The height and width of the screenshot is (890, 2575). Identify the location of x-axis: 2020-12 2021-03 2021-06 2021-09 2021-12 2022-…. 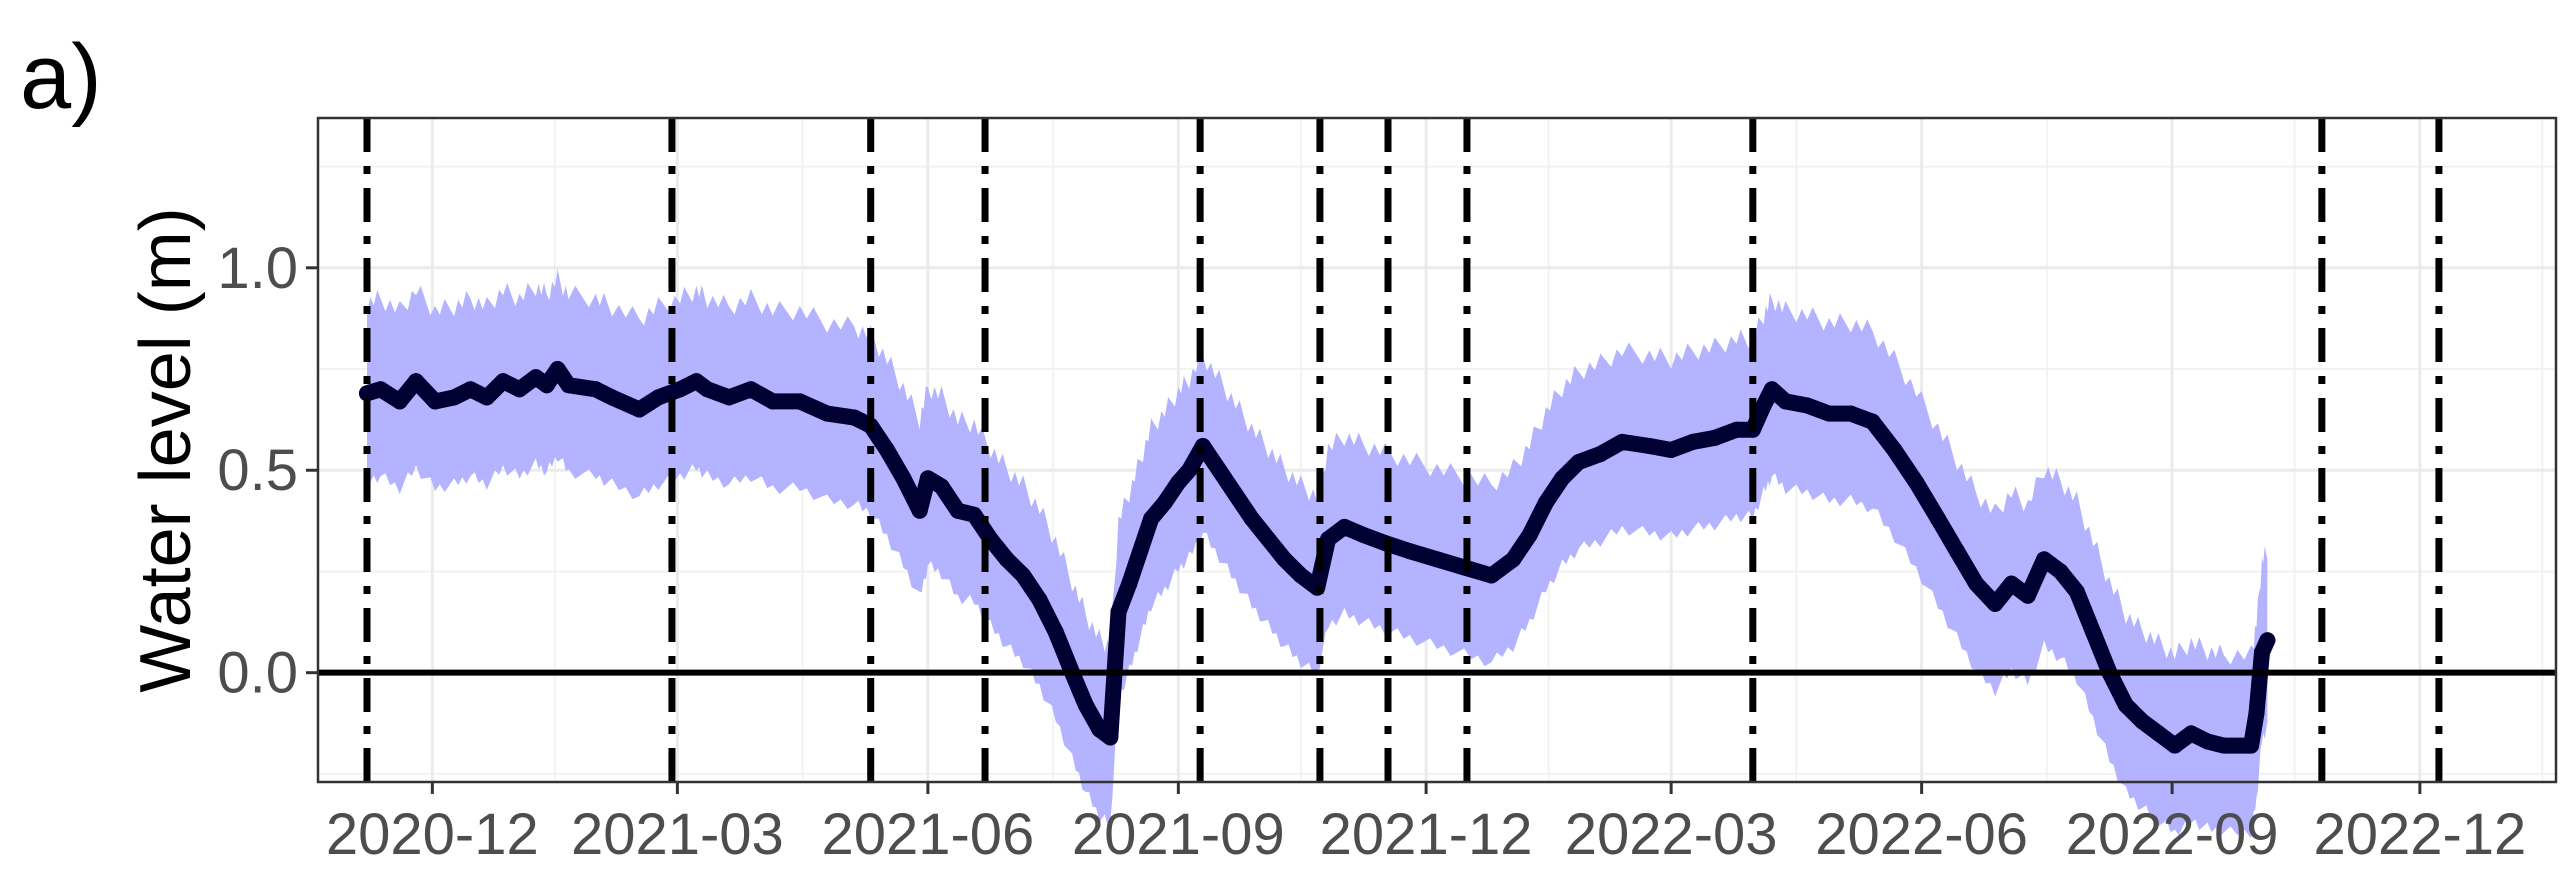
(1426, 824).